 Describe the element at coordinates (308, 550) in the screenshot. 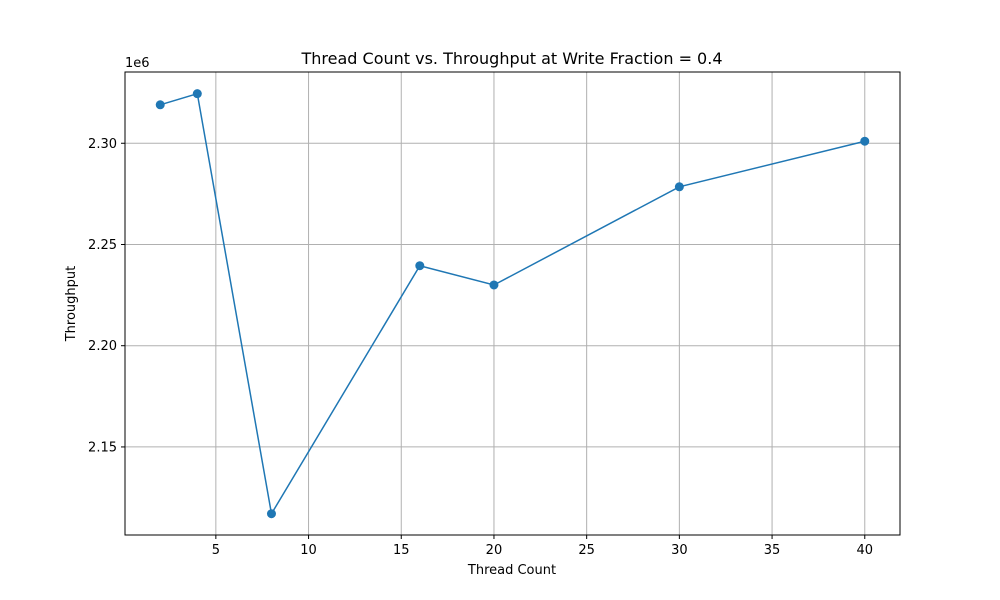

I see `x-tick-label: 10` at that location.